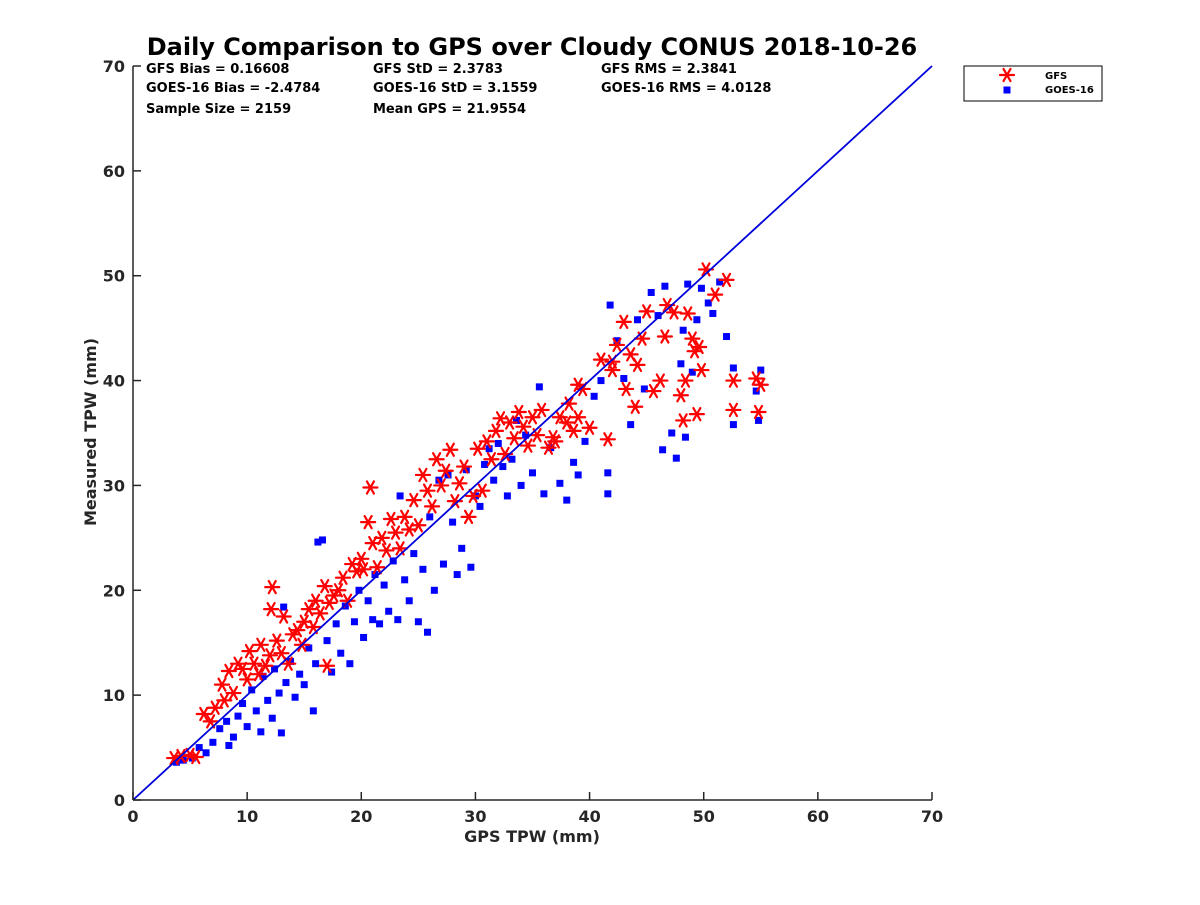 This screenshot has height=905, width=1200. Describe the element at coordinates (114, 485) in the screenshot. I see `y-tick-label: 30` at that location.